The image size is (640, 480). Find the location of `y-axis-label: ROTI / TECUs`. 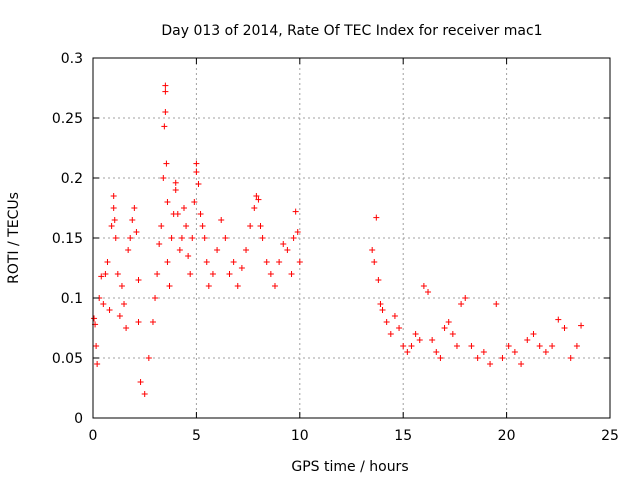

y-axis-label: ROTI / TECUs is located at coordinates (14, 238).